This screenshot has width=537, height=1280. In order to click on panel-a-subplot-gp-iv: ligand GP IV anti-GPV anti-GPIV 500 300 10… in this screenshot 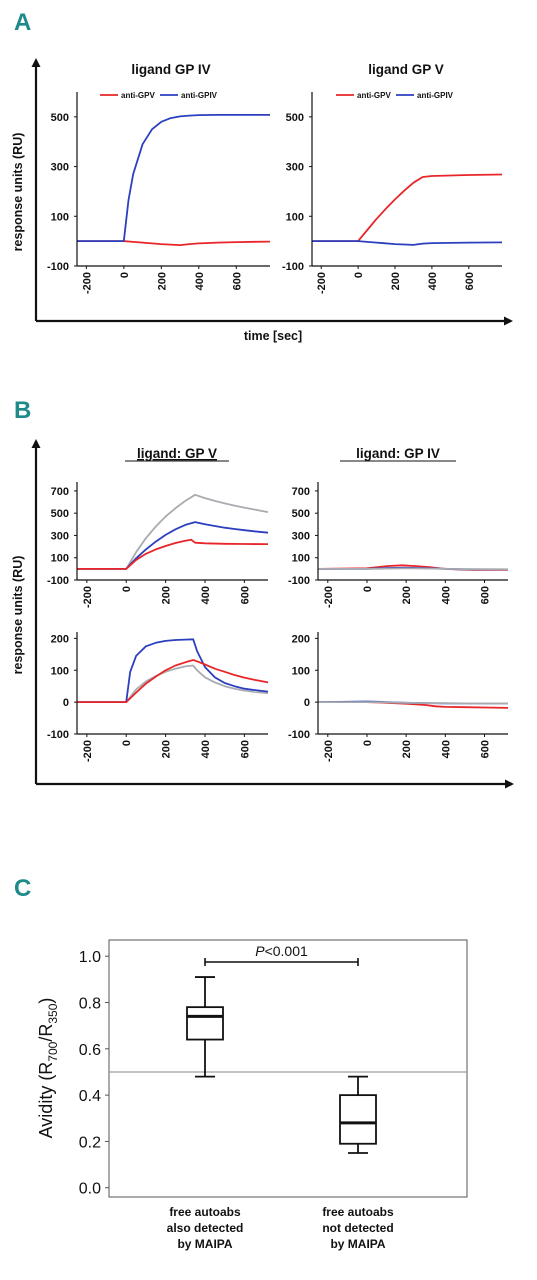, I will do `click(159, 178)`.